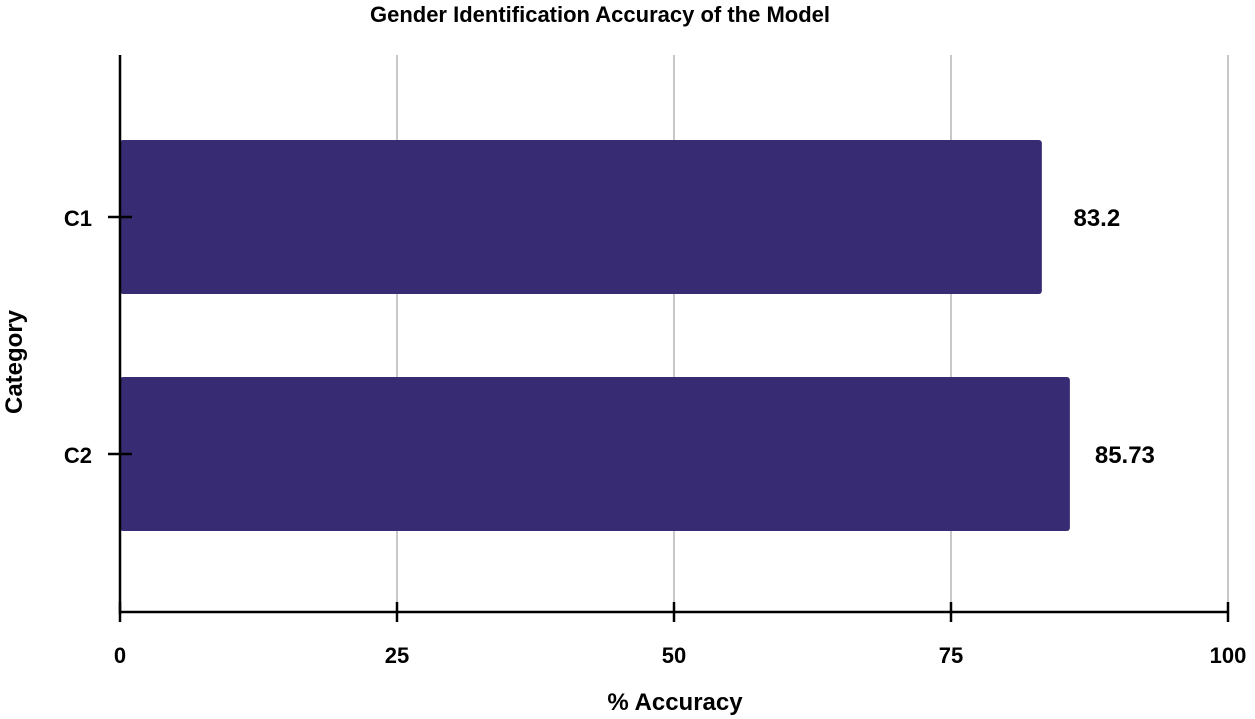  What do you see at coordinates (674, 655) in the screenshot?
I see `x-tick-label-50: 50` at bounding box center [674, 655].